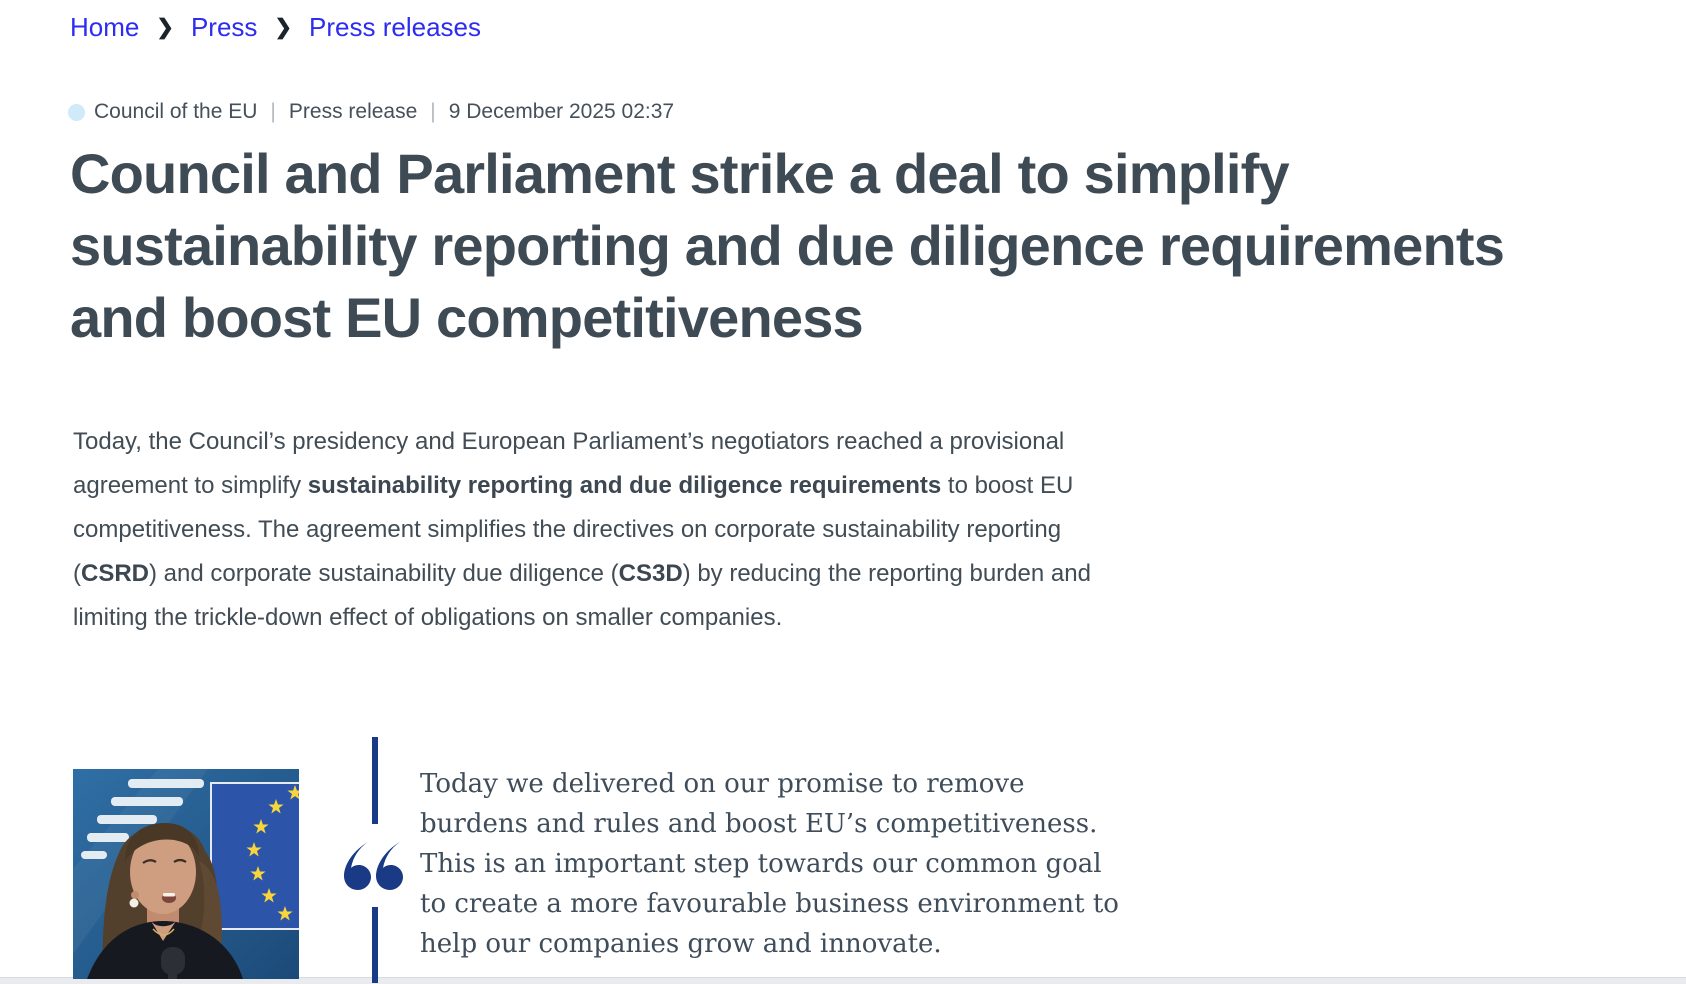 This screenshot has width=1686, height=984. Describe the element at coordinates (173, 963) in the screenshot. I see `microphone` at that location.